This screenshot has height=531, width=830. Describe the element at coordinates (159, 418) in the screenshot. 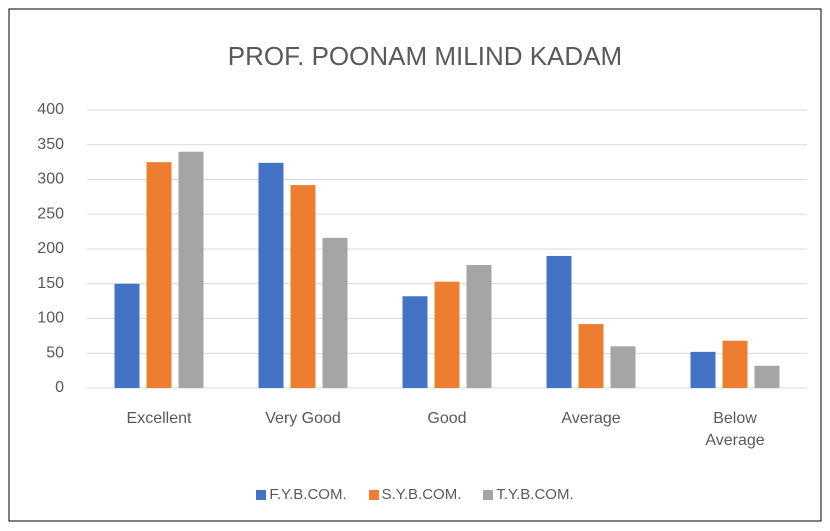

I see `x-tick-label: Excellent` at that location.